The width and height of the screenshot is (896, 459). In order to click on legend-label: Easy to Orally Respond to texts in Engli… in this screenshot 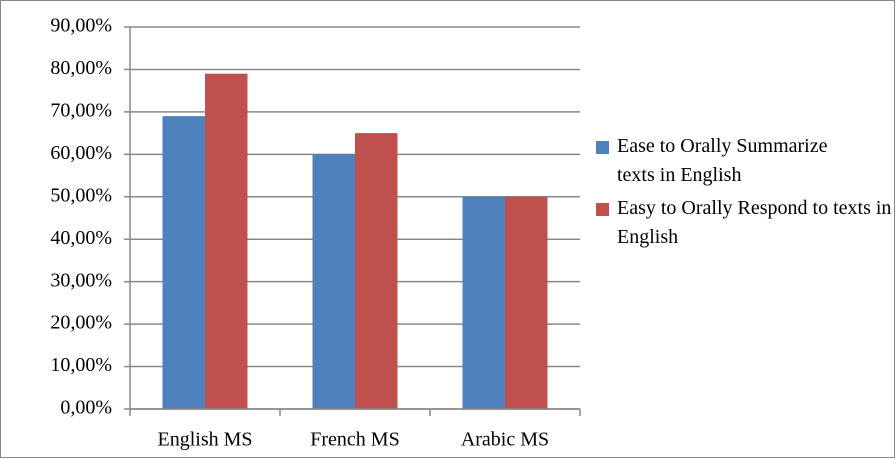, I will do `click(754, 222)`.